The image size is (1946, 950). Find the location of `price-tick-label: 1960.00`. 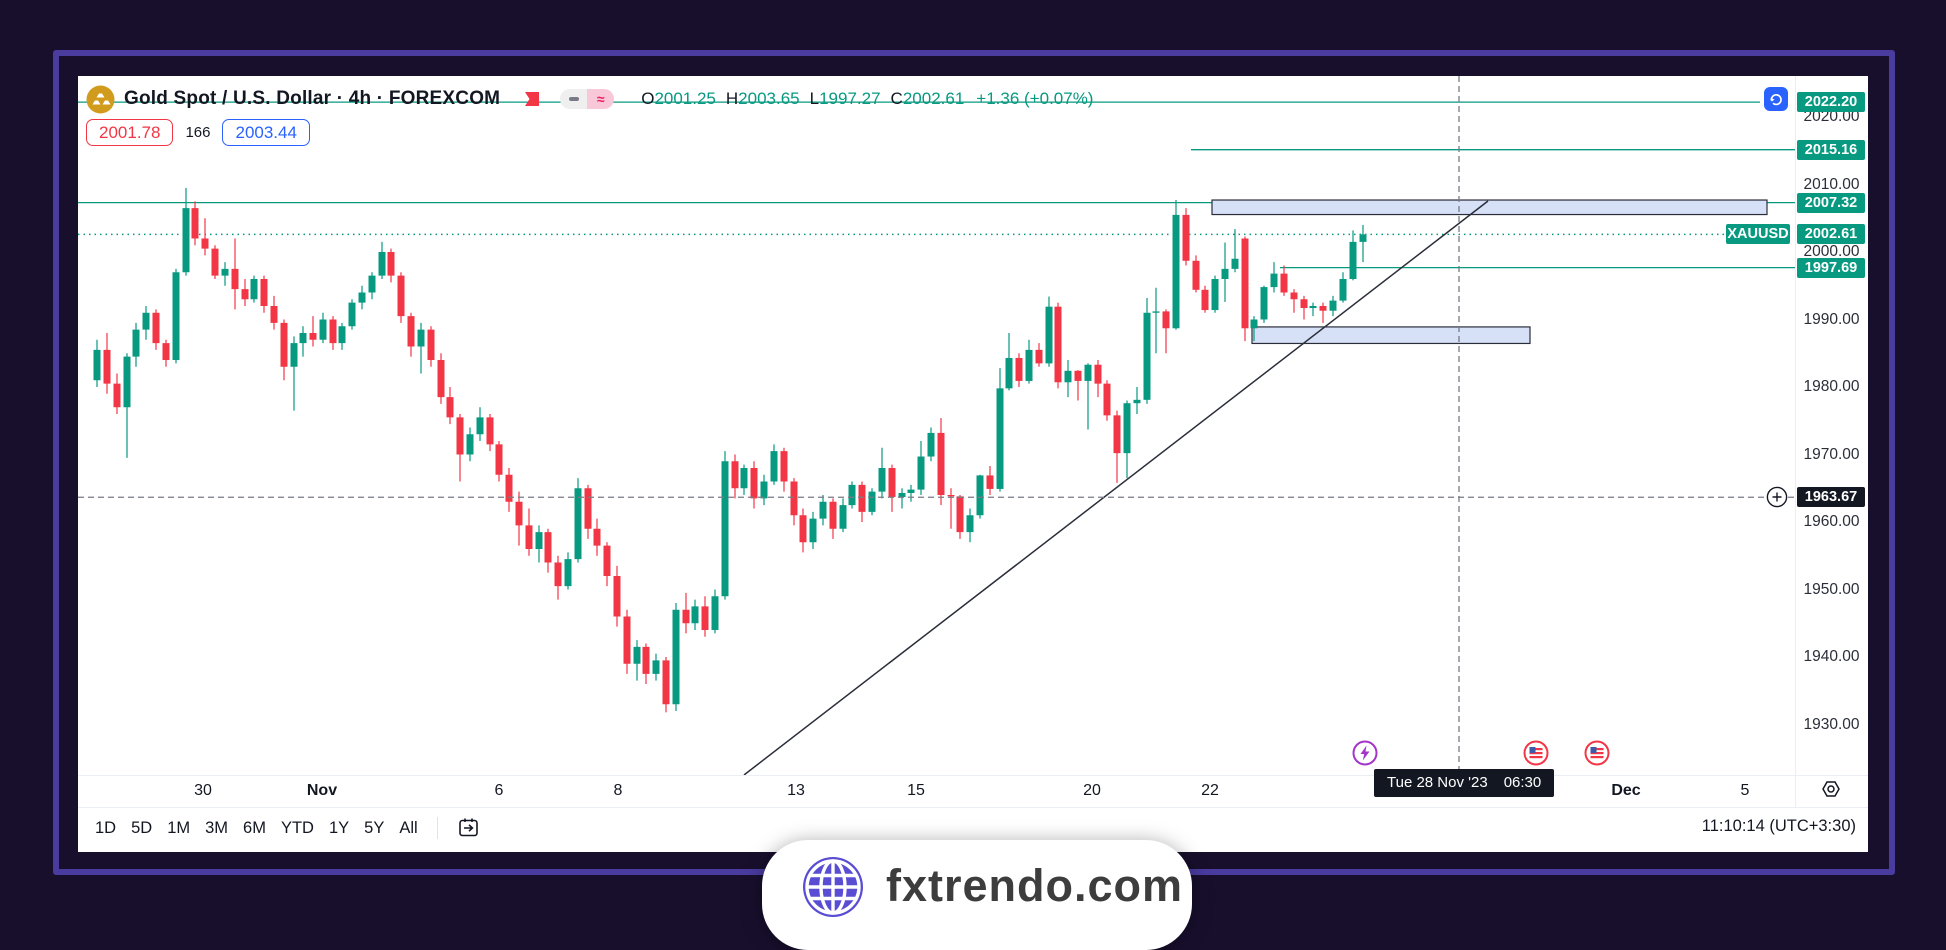

price-tick-label: 1960.00 is located at coordinates (1831, 521).